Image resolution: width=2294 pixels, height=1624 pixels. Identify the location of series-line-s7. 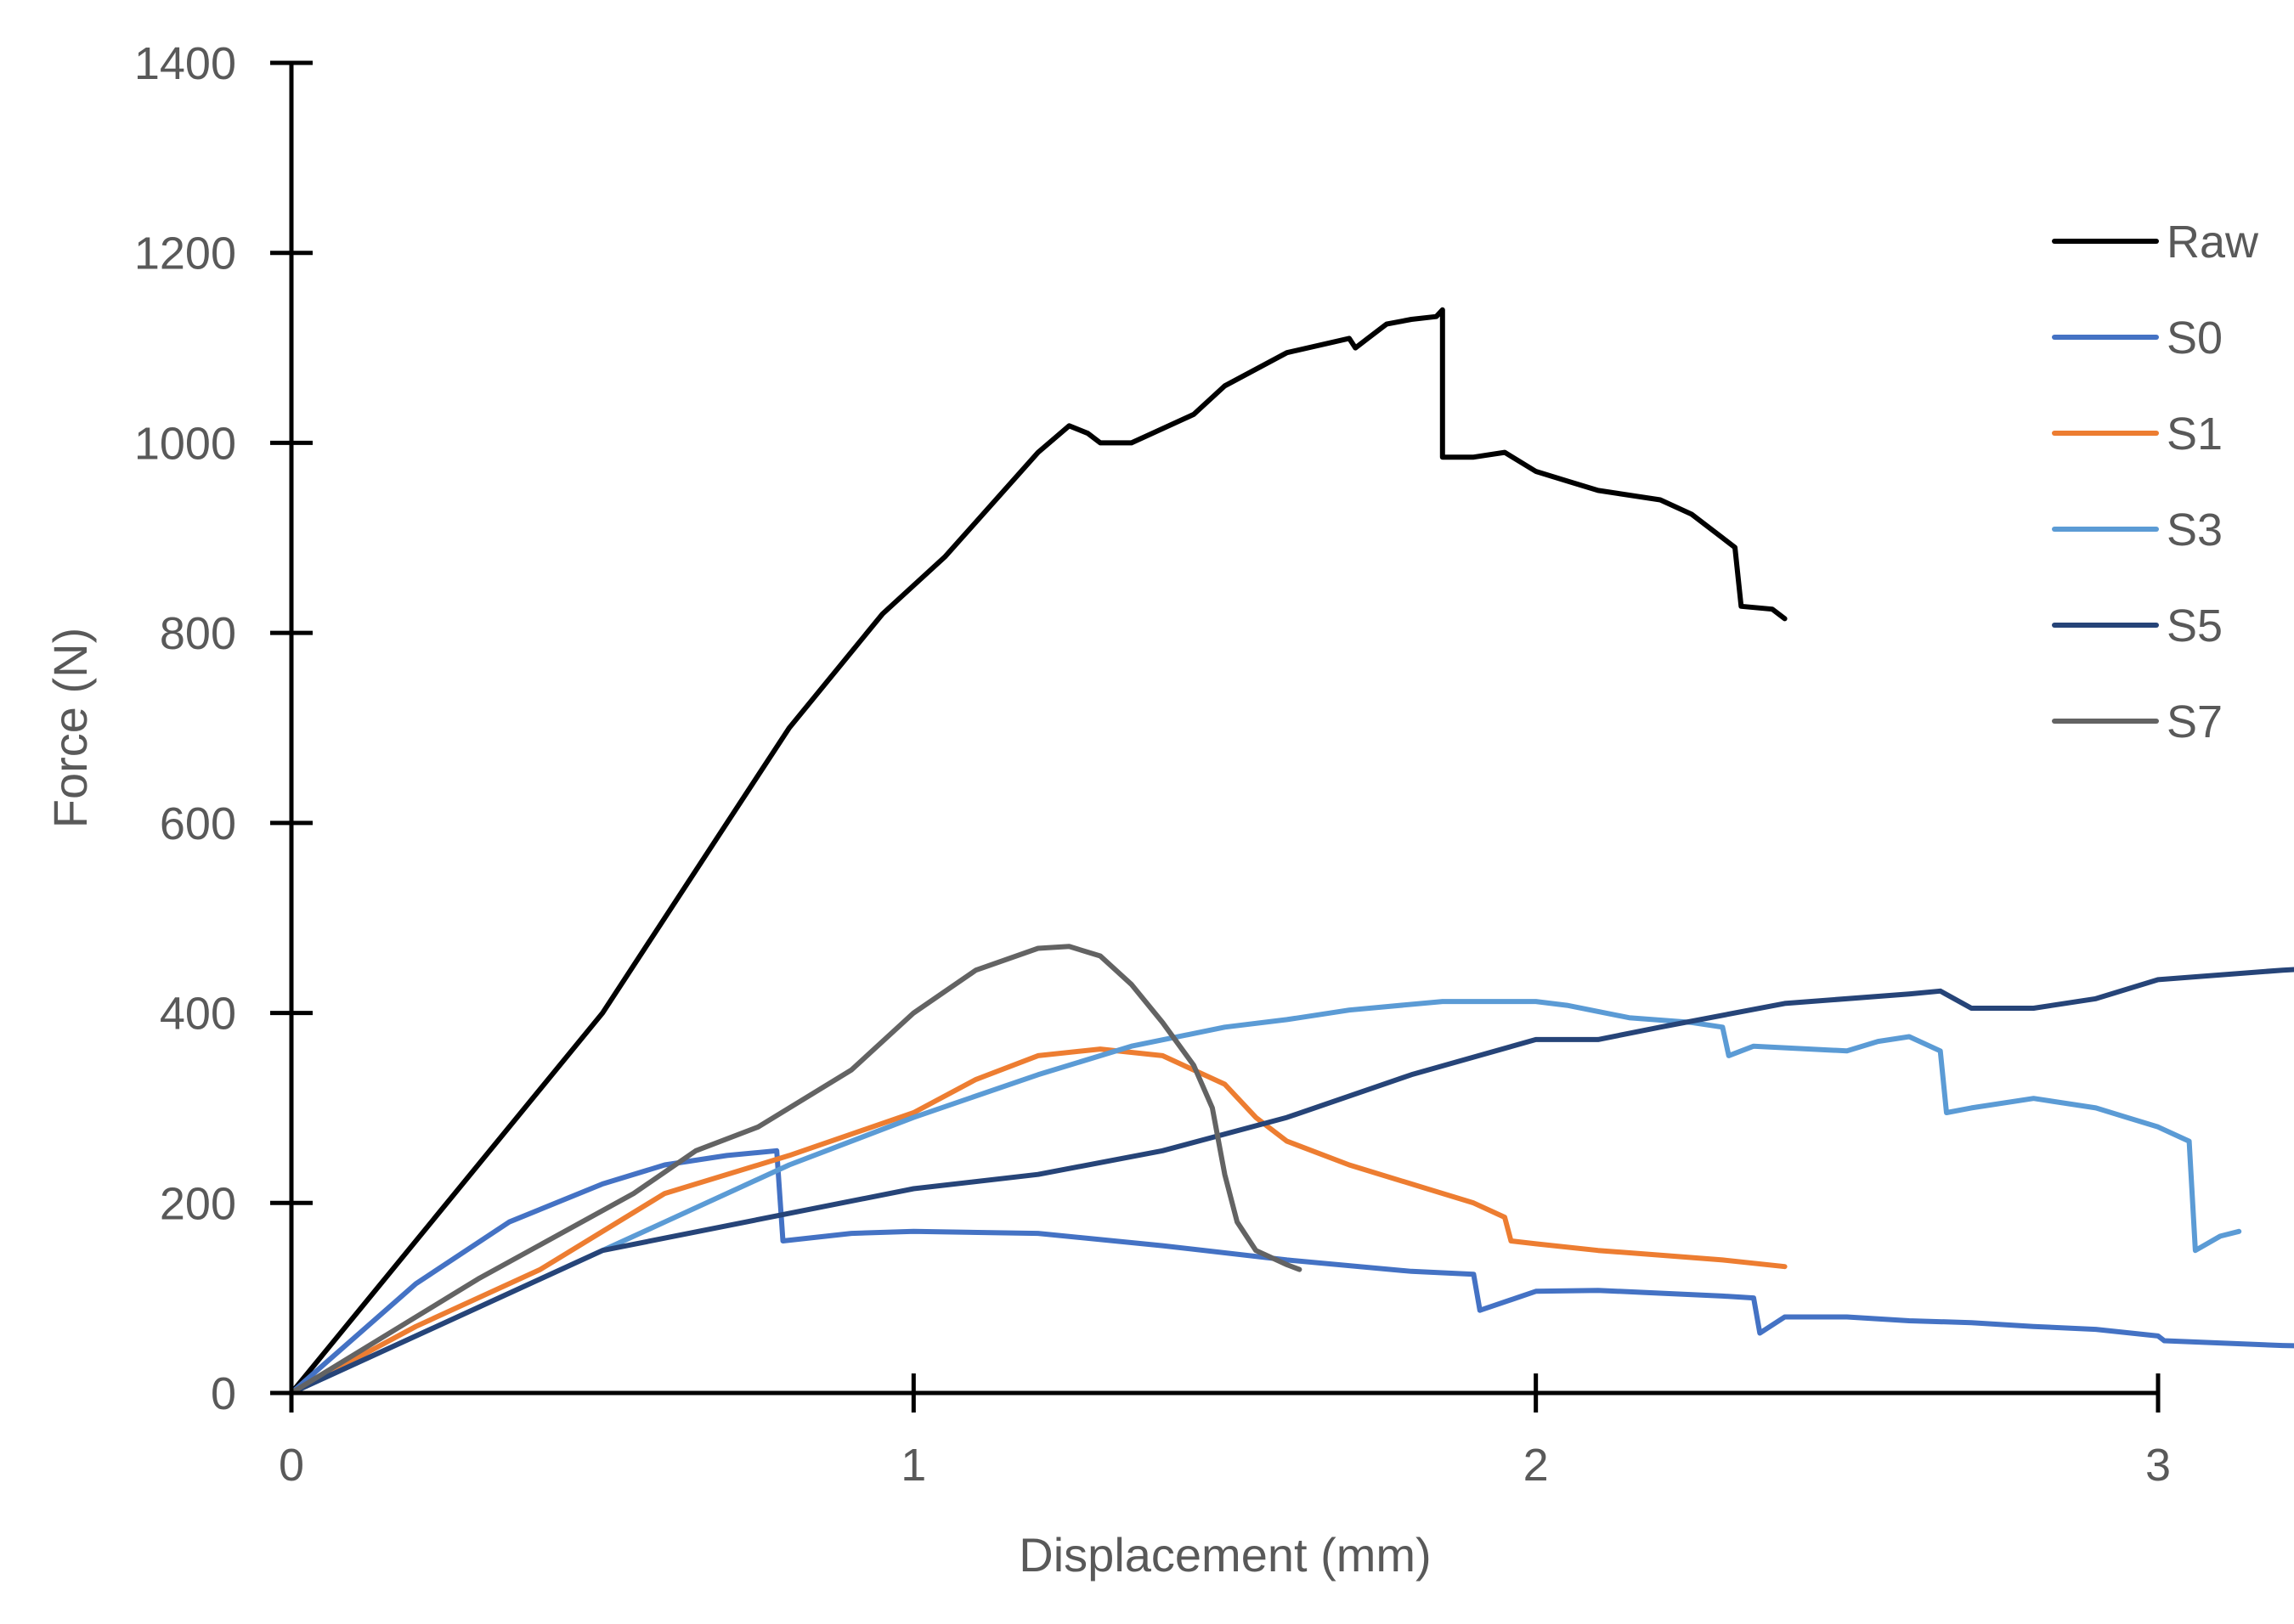
(795, 1170).